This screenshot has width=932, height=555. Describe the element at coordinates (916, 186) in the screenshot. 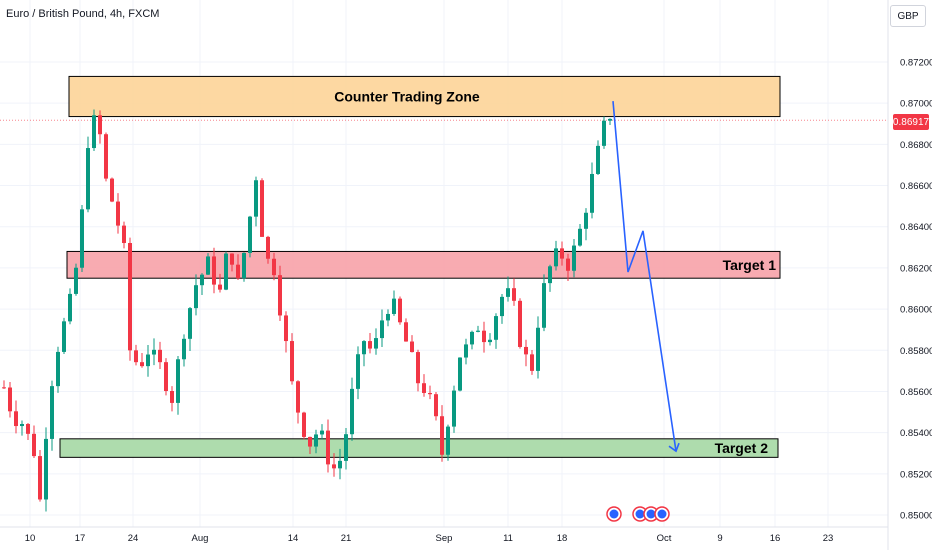

I see `y-tick-label: 0.86600` at that location.